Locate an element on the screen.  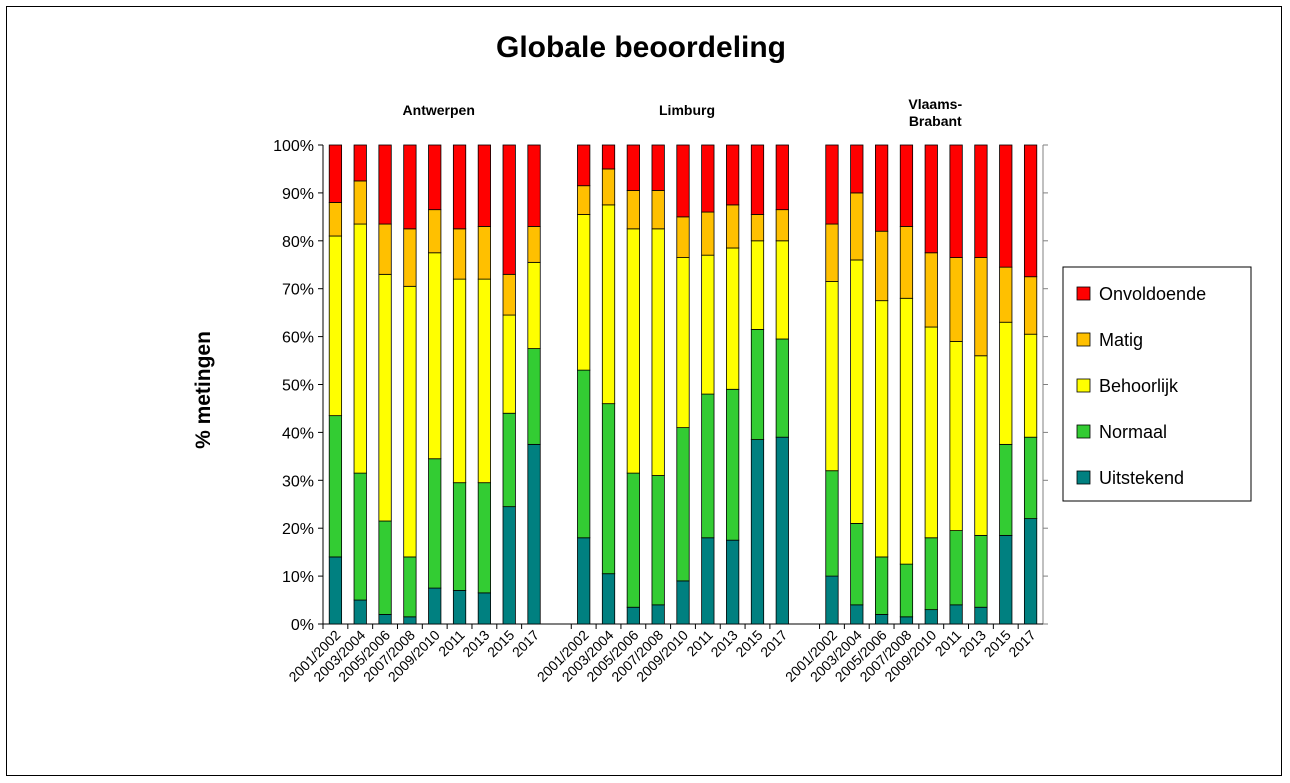
bar-segment-vlaams-brabant-2011-onvoldoende is located at coordinates (956, 201).